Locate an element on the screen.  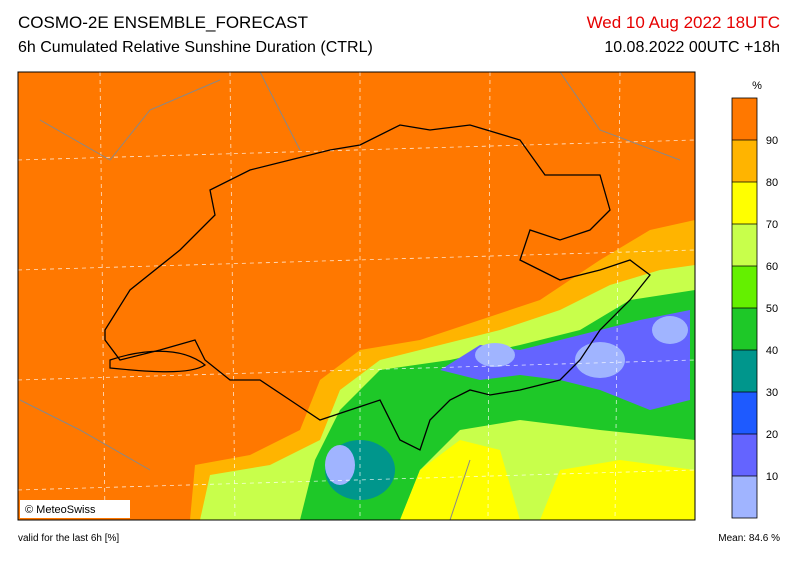
colorbar-tick-label: 60 is located at coordinates (772, 267).